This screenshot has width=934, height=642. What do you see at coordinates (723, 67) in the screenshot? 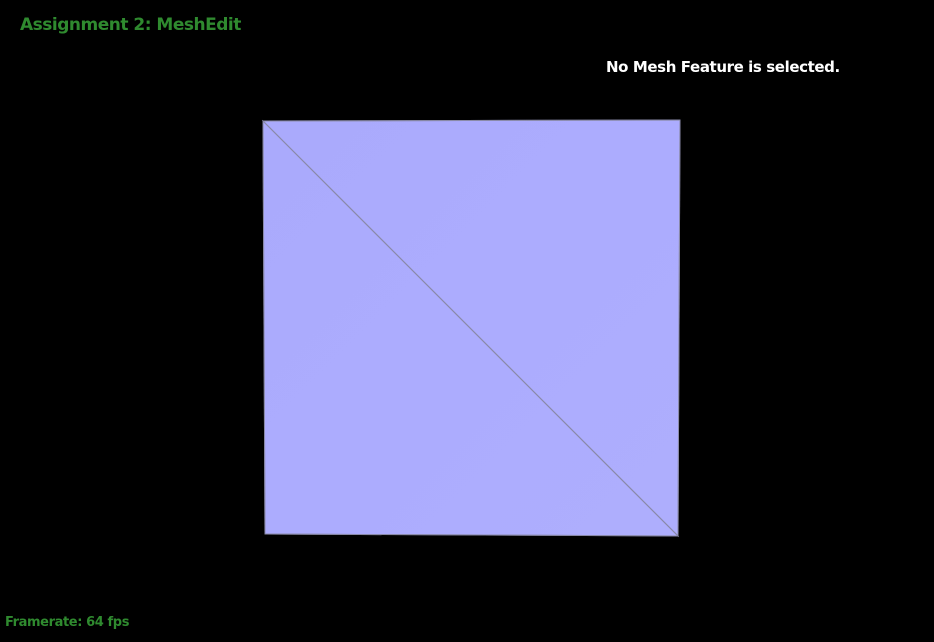
I see `selection-status-text: No Mesh Feature is selected.` at bounding box center [723, 67].